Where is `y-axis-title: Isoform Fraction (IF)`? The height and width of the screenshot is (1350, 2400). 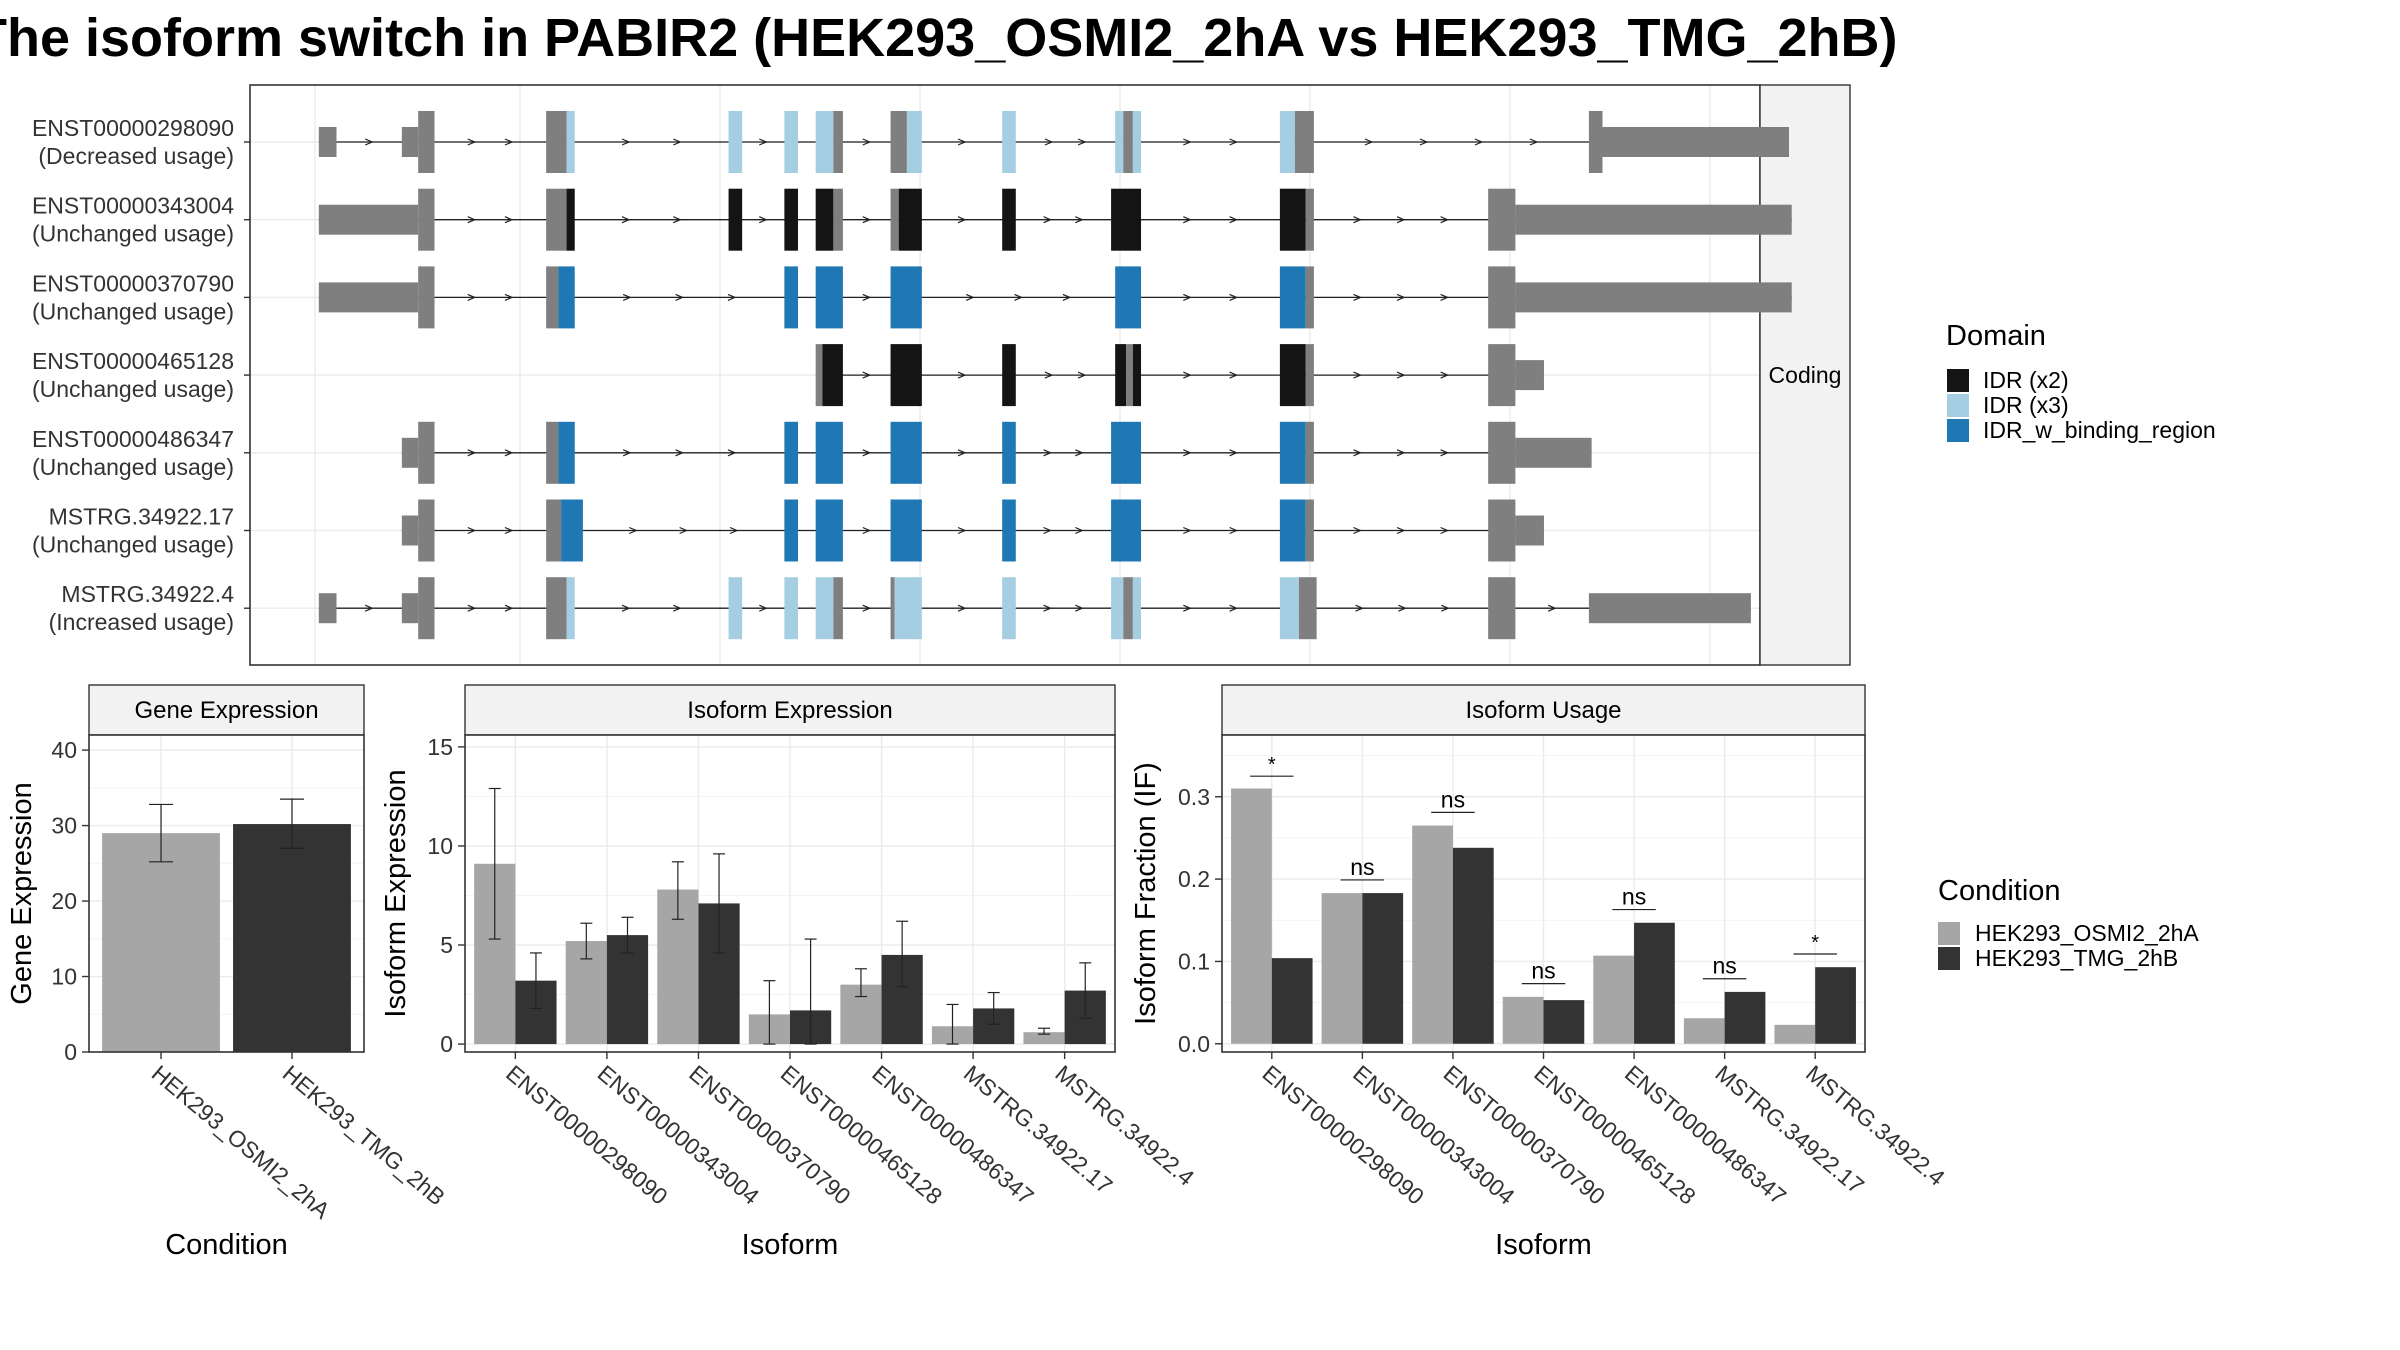 y-axis-title: Isoform Fraction (IF) is located at coordinates (1146, 893).